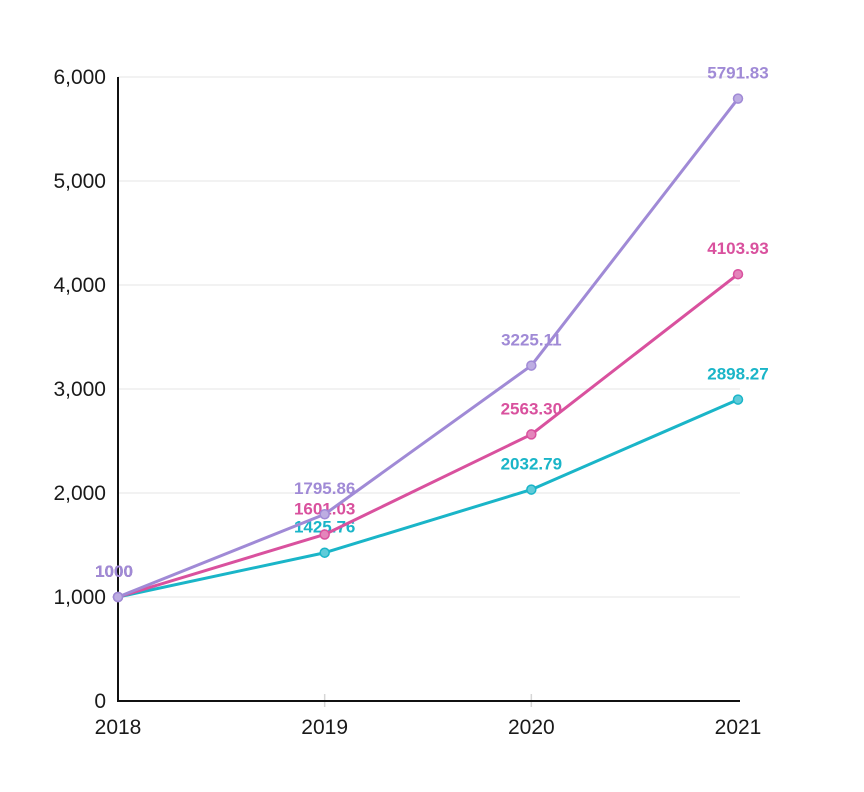  I want to click on y-tick-label: 3,000, so click(79, 389).